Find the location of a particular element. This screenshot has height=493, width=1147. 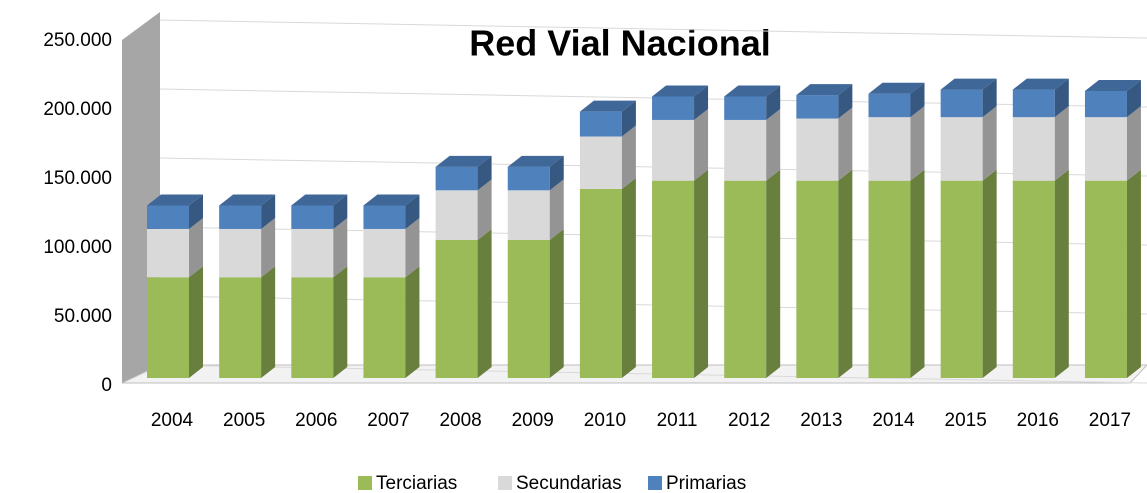

x-tick-label: 2013 is located at coordinates (821, 420).